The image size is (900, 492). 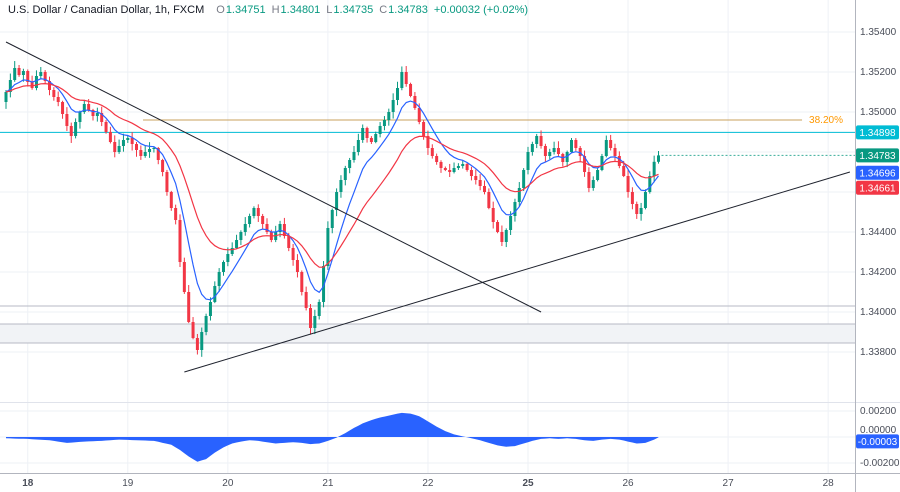 What do you see at coordinates (275, 10) in the screenshot?
I see `high-label: H` at bounding box center [275, 10].